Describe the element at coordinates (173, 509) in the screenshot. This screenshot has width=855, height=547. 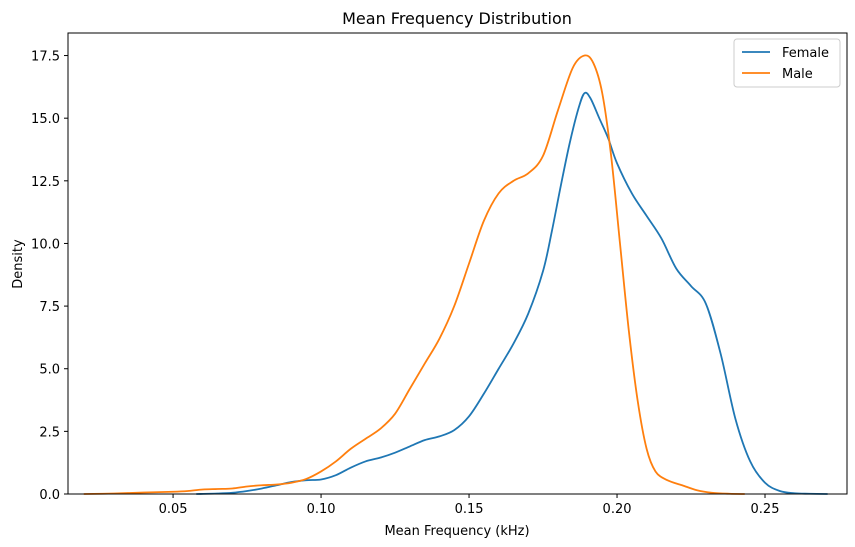
I see `x-tick-label: 0.05` at that location.